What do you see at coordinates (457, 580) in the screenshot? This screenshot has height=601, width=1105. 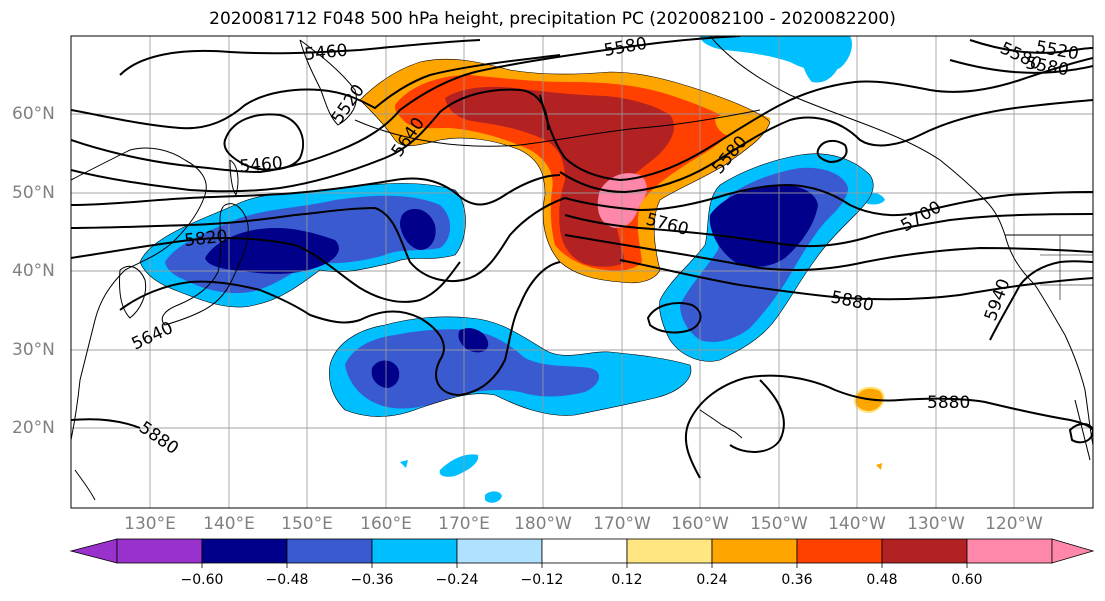 I see `colorbar-tick-label: −0.24` at bounding box center [457, 580].